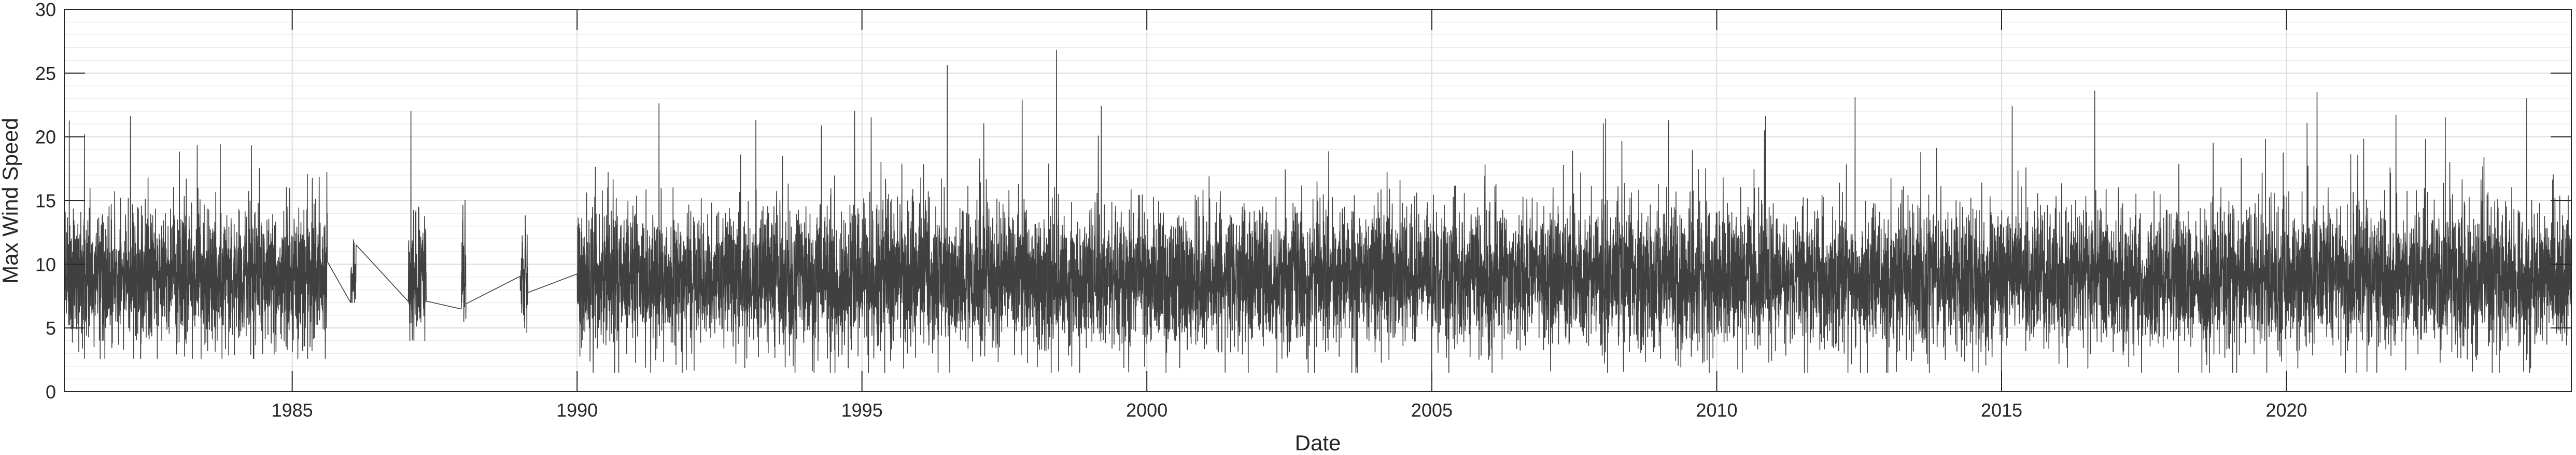 The height and width of the screenshot is (455, 2576). I want to click on x-tick-label: 2020, so click(2286, 410).